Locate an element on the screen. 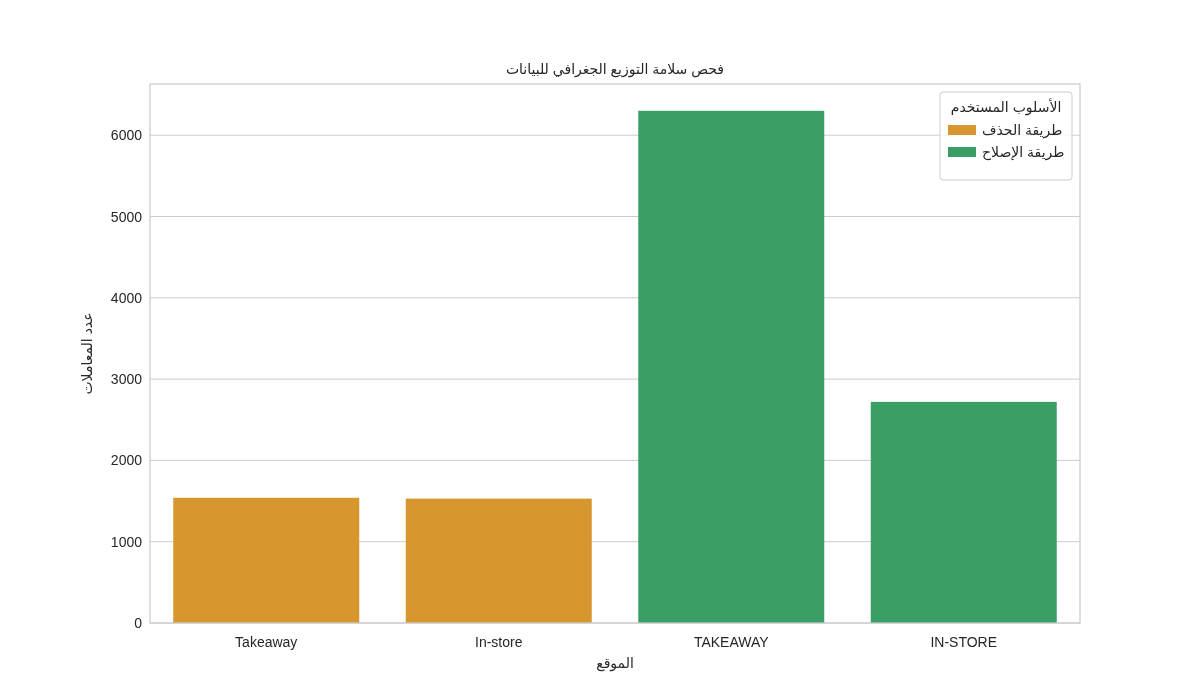 The height and width of the screenshot is (700, 1200). legend-title: الأسلوب المستخدم is located at coordinates (1006, 107).